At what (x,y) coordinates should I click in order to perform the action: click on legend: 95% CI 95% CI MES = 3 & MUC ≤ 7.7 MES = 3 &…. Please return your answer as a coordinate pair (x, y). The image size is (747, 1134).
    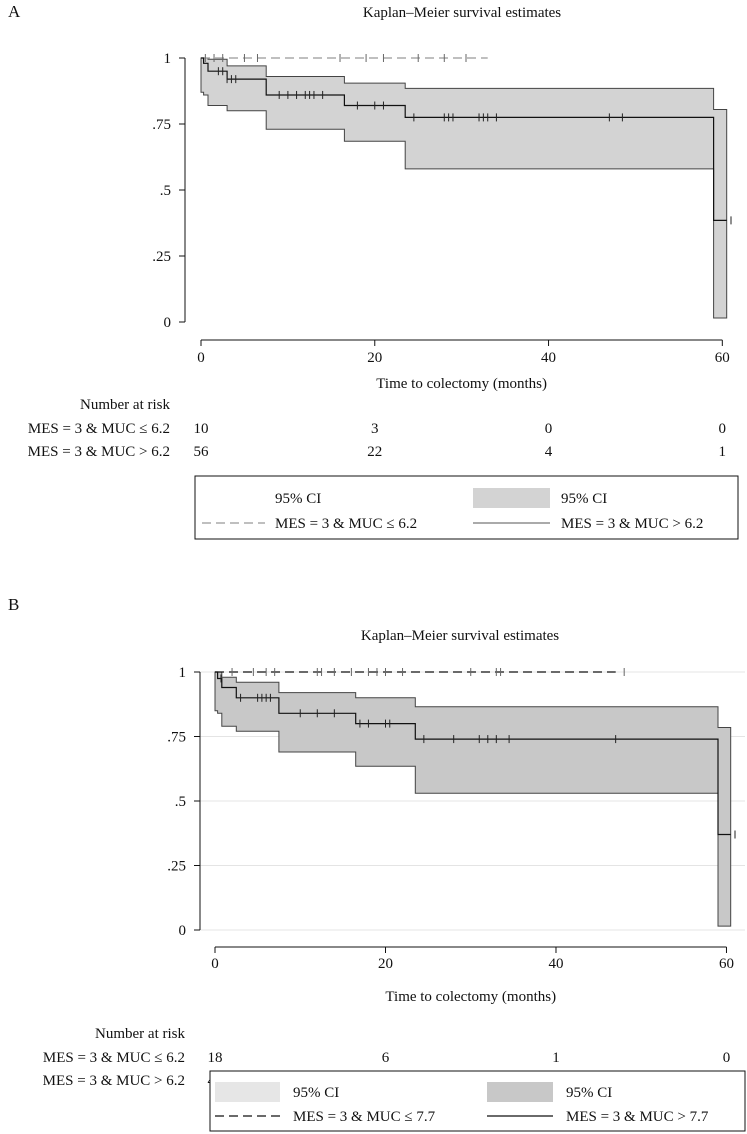
    Looking at the image, I should click on (477, 1101).